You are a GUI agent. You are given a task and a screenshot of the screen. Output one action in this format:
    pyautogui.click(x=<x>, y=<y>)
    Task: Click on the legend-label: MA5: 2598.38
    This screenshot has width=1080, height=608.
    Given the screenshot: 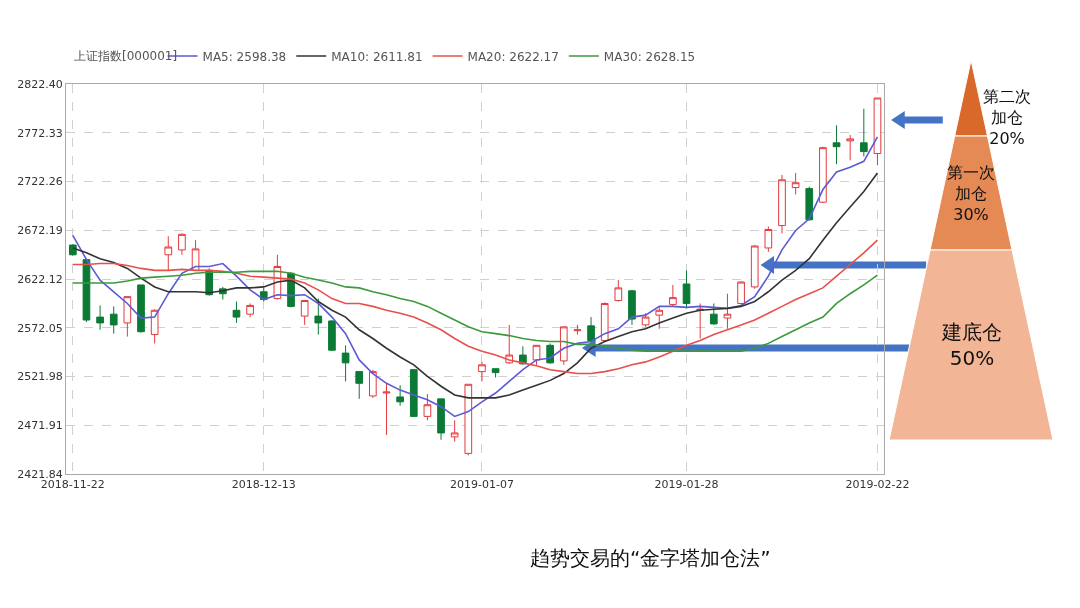 What is the action you would take?
    pyautogui.click(x=244, y=56)
    